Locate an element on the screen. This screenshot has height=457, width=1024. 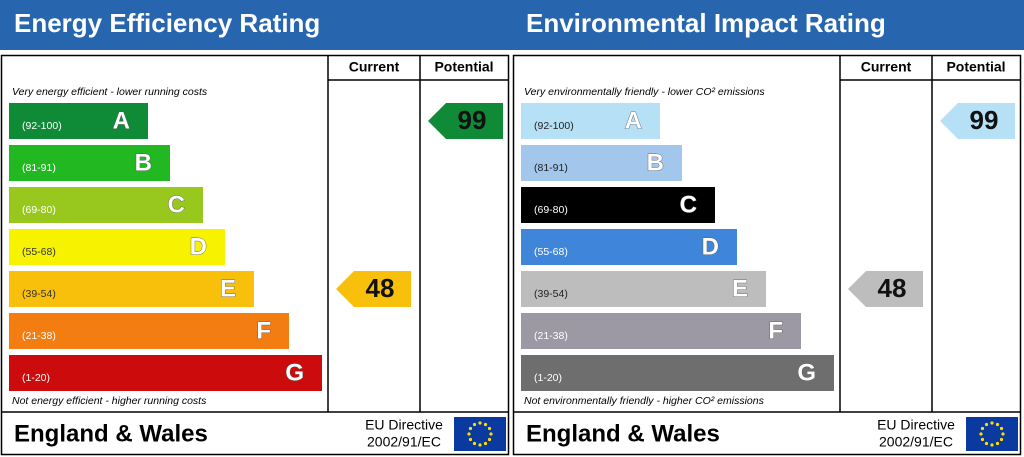
panel-title: Environmental Impact Rating is located at coordinates (706, 23).